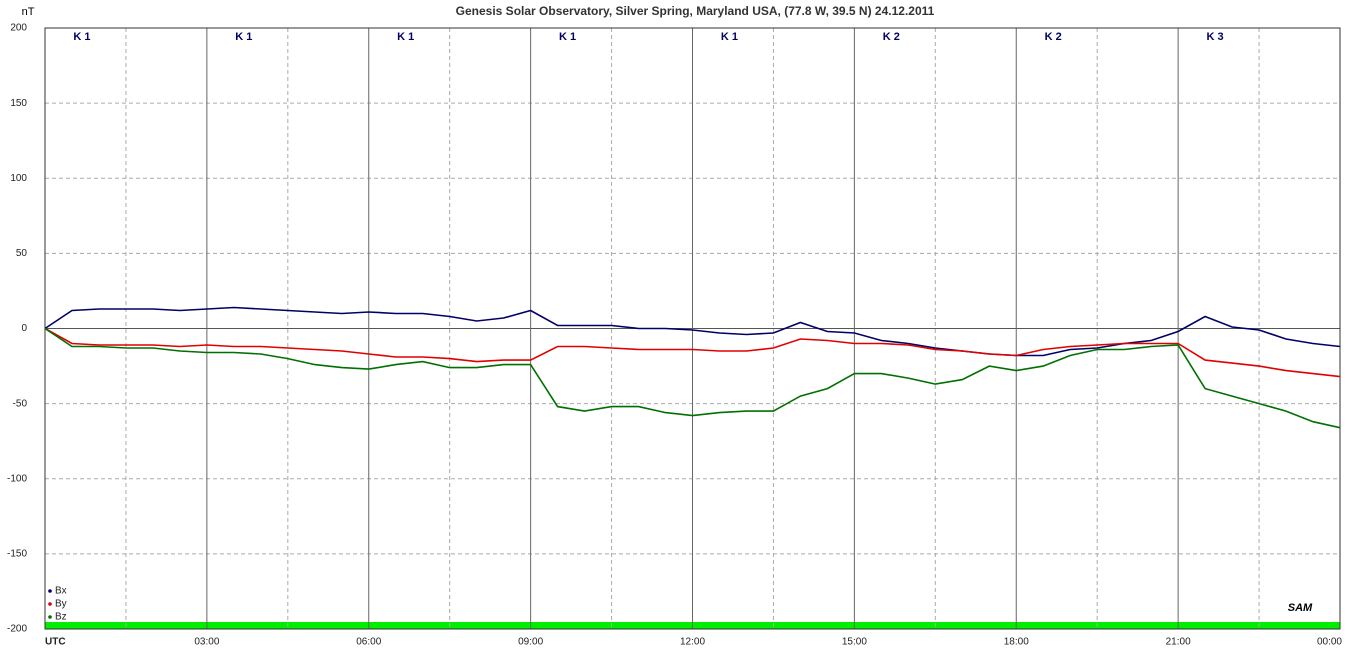 The image size is (1360, 657). I want to click on y-tick-label: 50, so click(22, 253).